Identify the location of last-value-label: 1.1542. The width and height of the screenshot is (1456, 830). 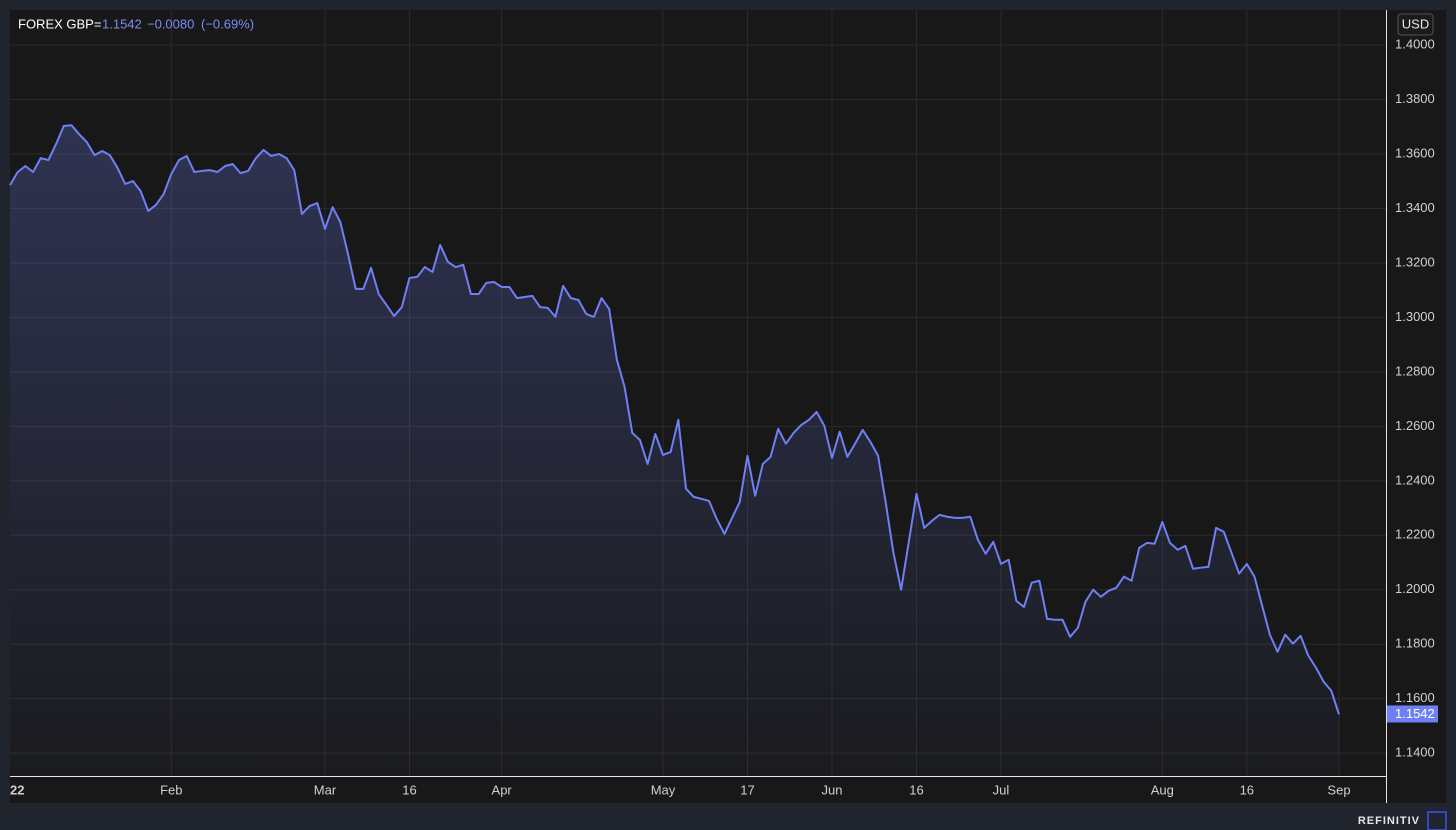
(1415, 713).